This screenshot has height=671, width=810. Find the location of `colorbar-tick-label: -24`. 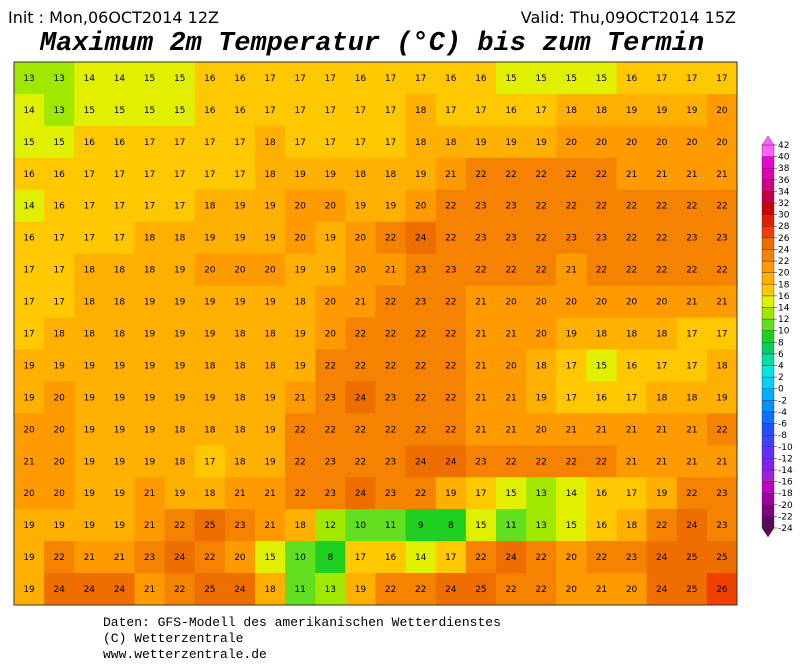

colorbar-tick-label: -24 is located at coordinates (785, 529).